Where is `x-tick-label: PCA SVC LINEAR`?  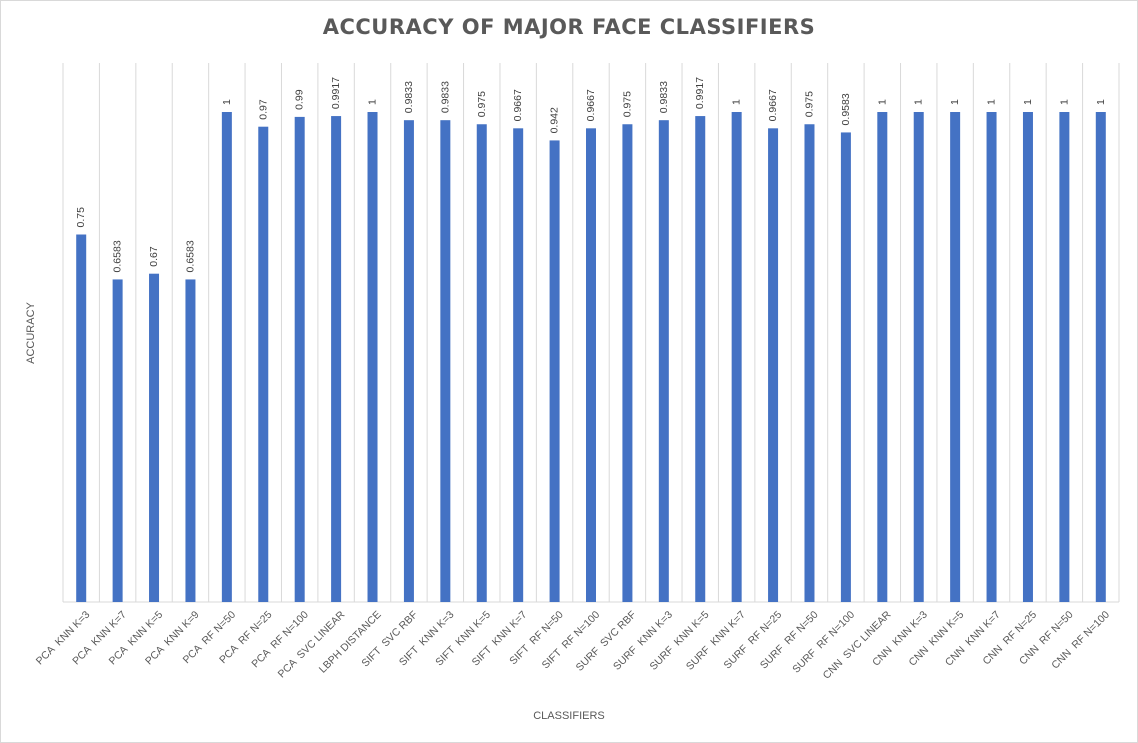
x-tick-label: PCA SVC LINEAR is located at coordinates (312, 644).